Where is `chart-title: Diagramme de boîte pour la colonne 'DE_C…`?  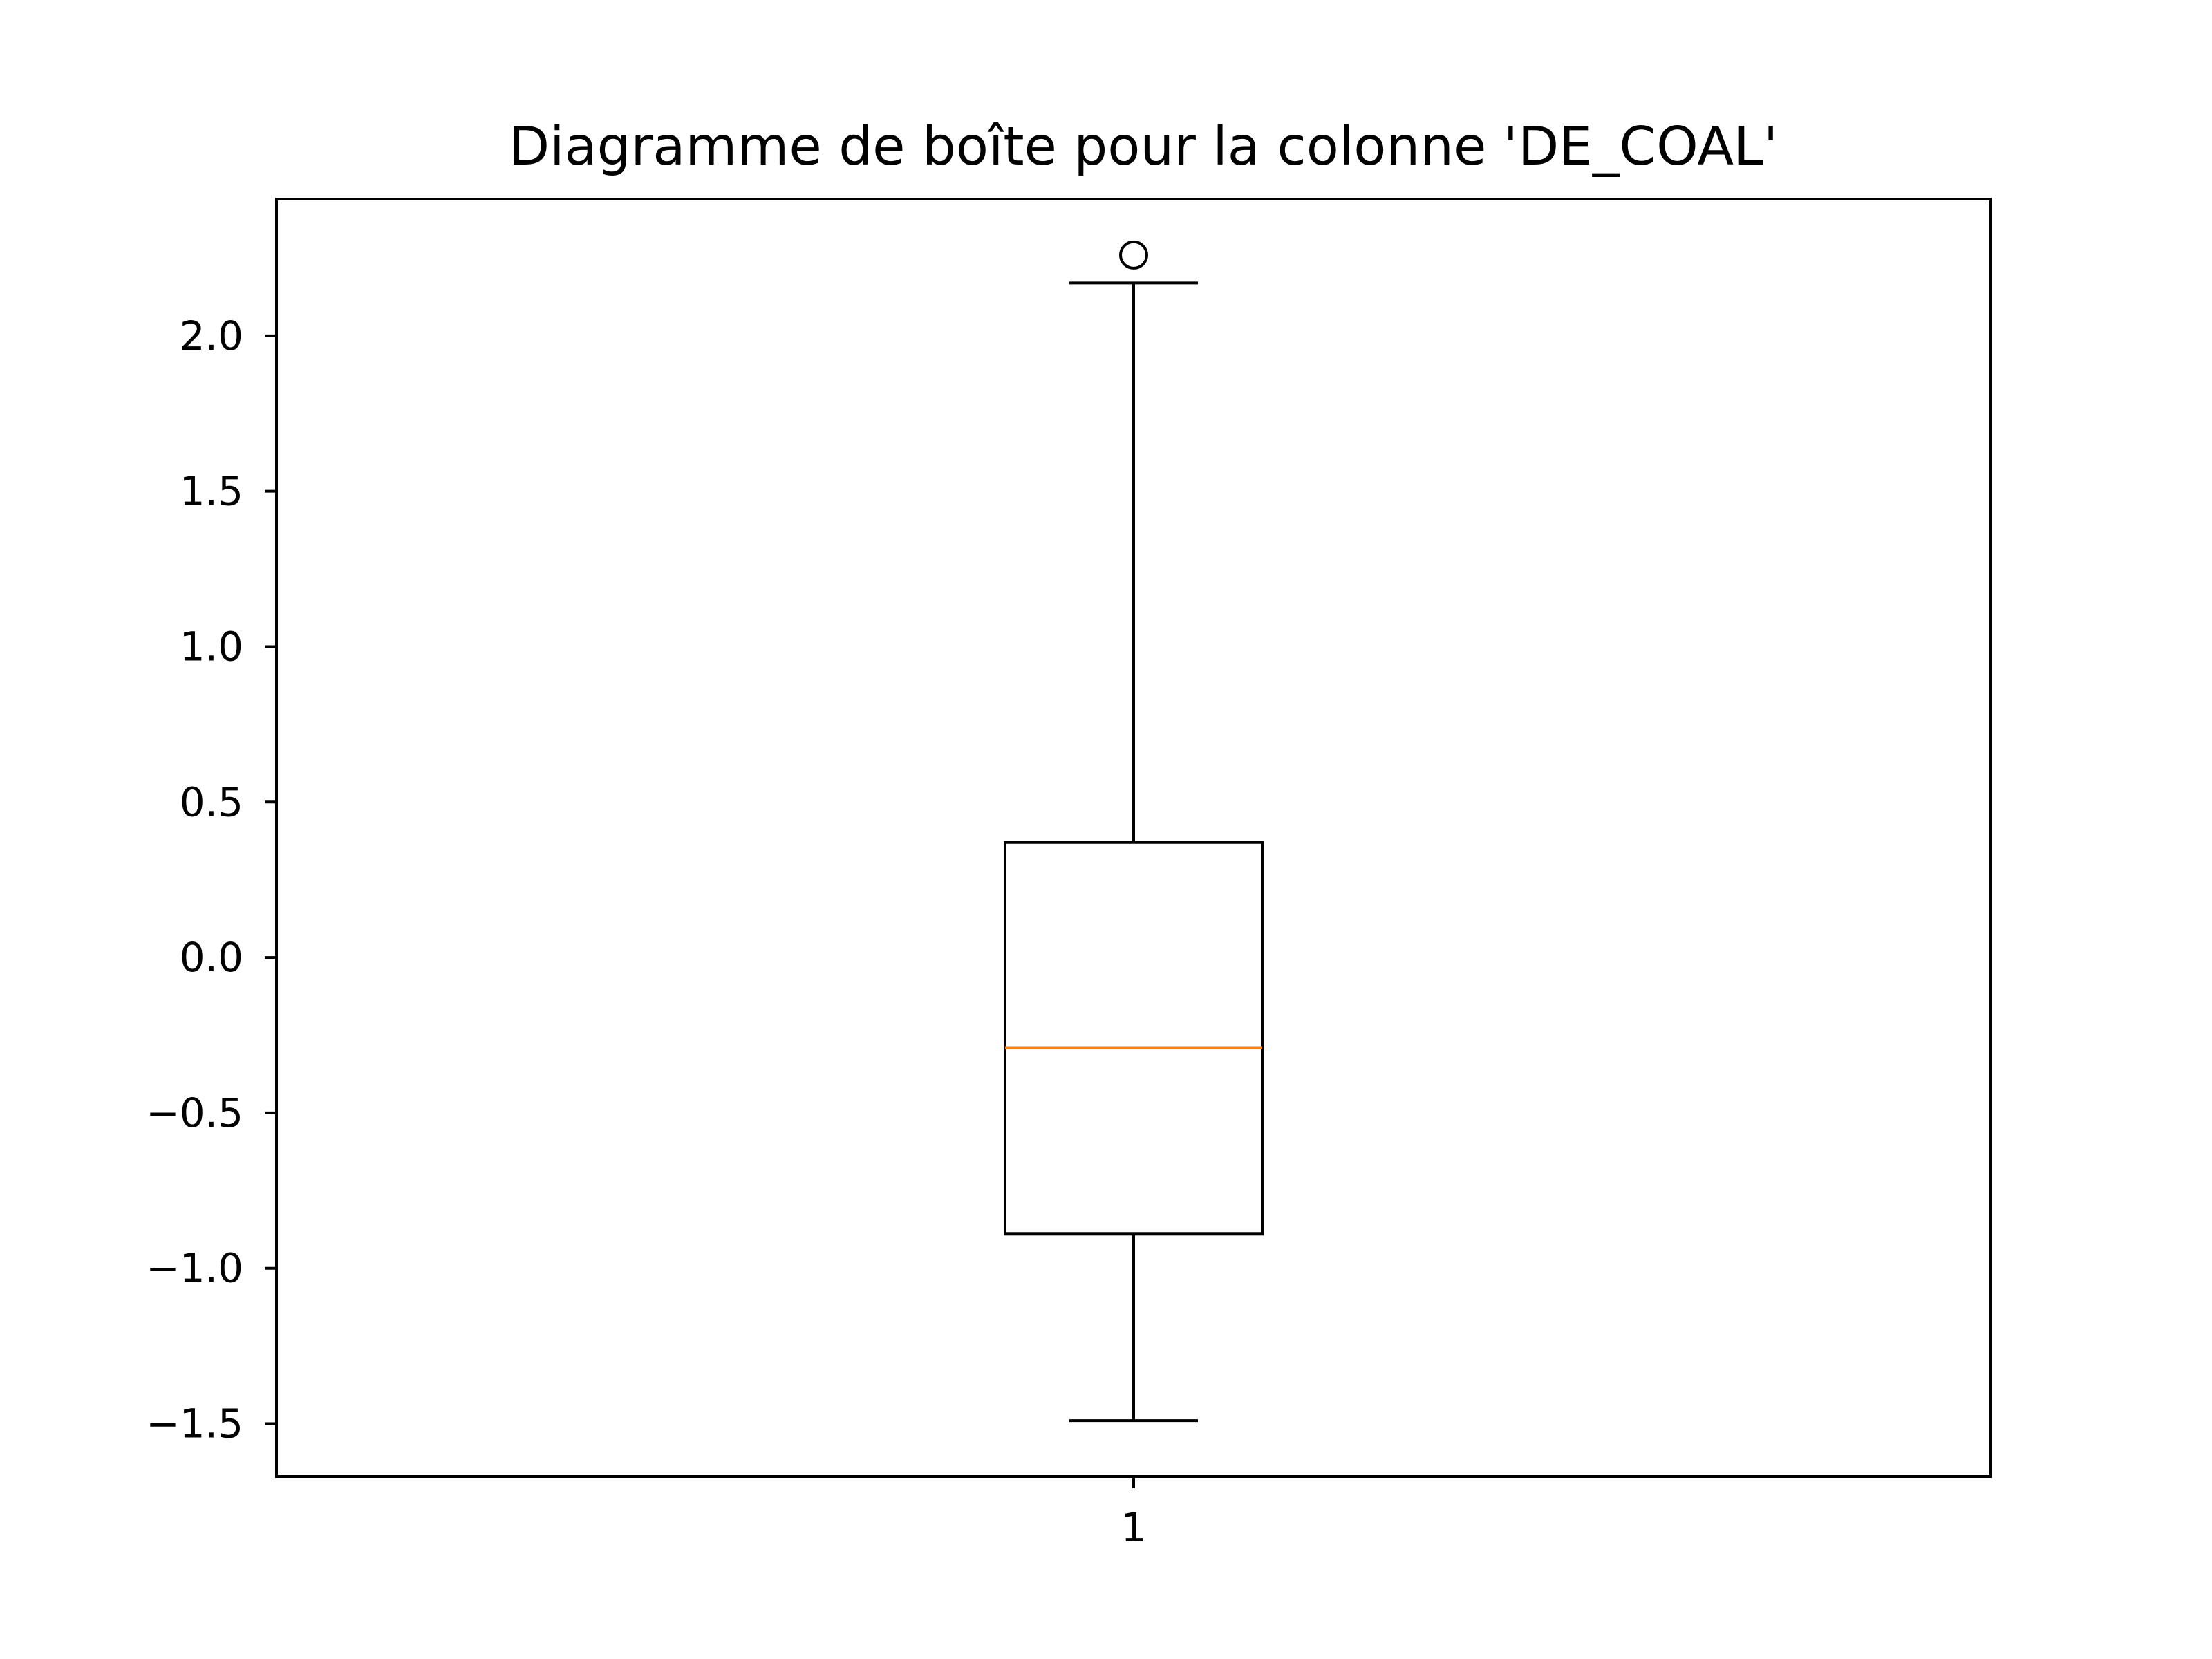 chart-title: Diagramme de boîte pour la colonne 'DE_C… is located at coordinates (1143, 147).